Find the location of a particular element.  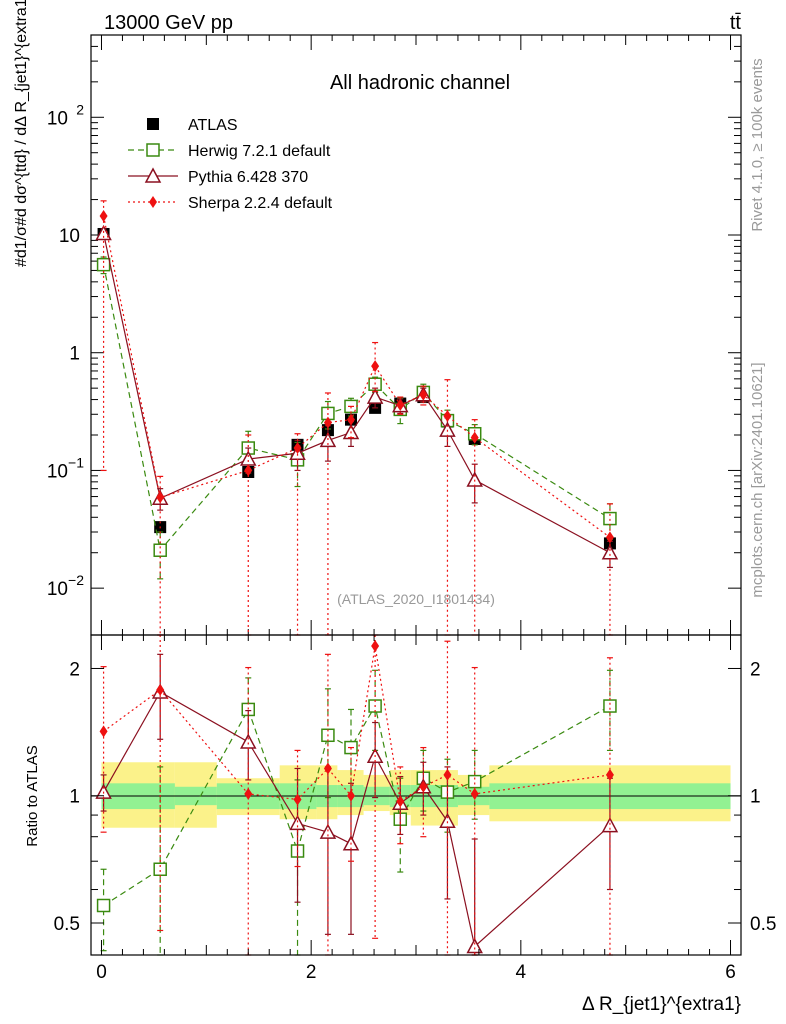

legend-label: ATLAS is located at coordinates (213, 125).